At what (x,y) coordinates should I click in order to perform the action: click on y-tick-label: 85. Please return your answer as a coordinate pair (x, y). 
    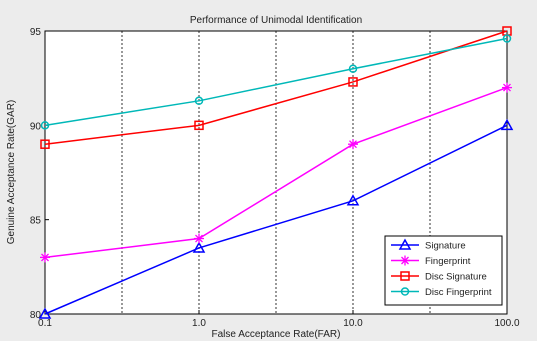
    Looking at the image, I should click on (36, 221).